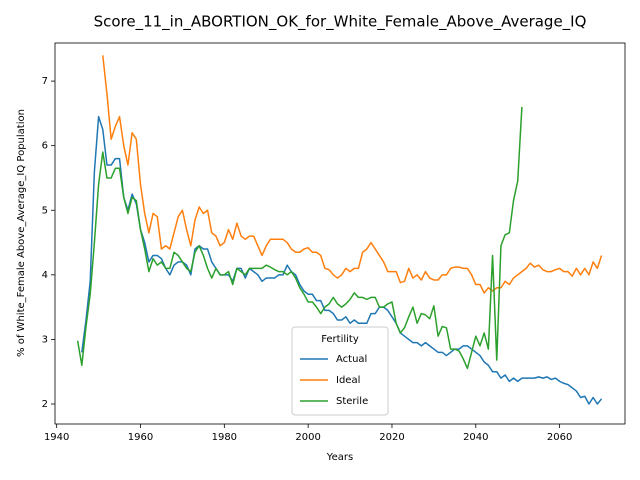 The image size is (640, 480). I want to click on legend-label: Sterile, so click(352, 401).